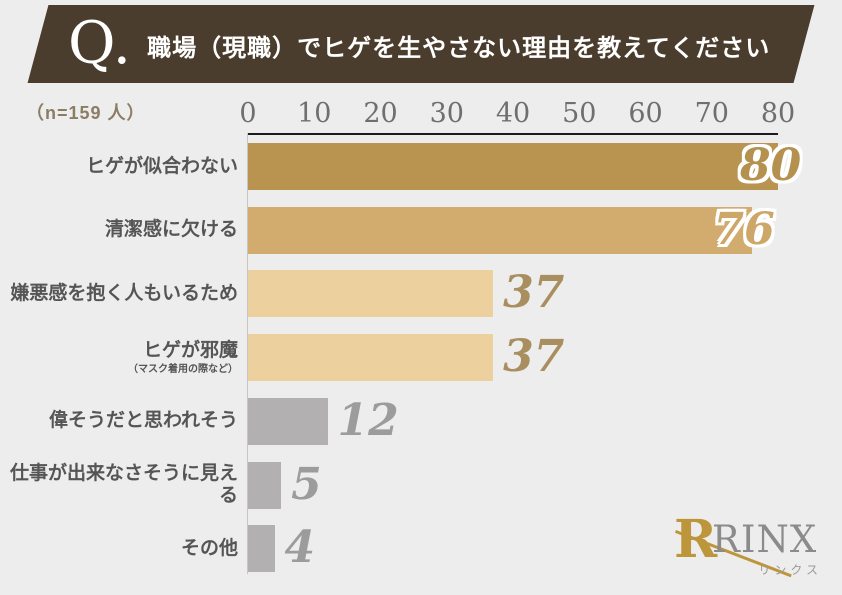 Image resolution: width=842 pixels, height=595 pixels. Describe the element at coordinates (579, 113) in the screenshot. I see `x-axis-tick-label: 50` at that location.